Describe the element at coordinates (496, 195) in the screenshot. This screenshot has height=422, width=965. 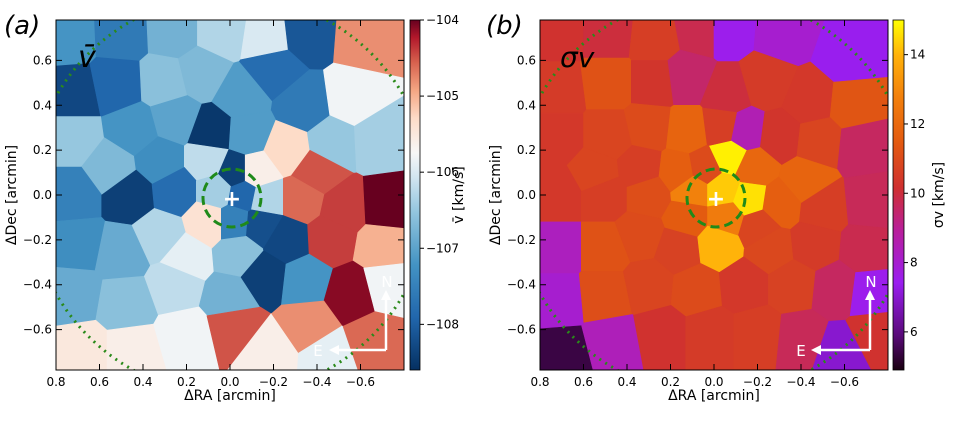
I see `ylabel-b: ΔDec [arcmin]` at that location.